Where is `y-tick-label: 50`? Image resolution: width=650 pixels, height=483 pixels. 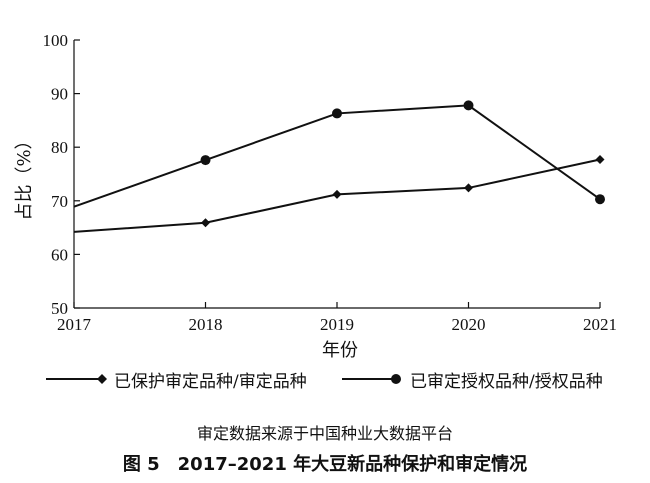
y-tick-label: 50 is located at coordinates (59, 308).